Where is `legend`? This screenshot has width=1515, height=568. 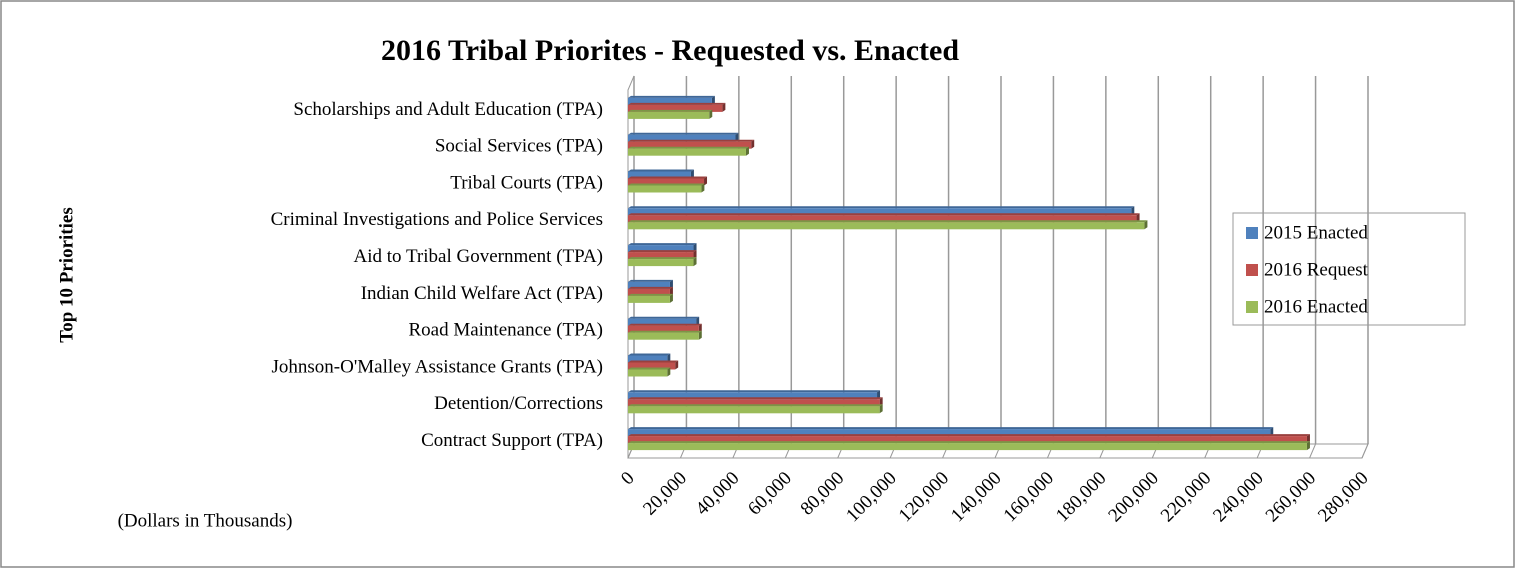 legend is located at coordinates (1349, 269).